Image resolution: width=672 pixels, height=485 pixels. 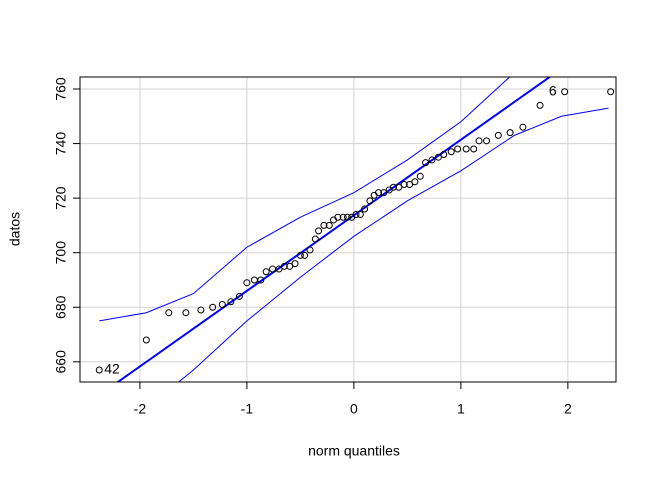 What do you see at coordinates (61, 362) in the screenshot?
I see `y-tick-label: 660` at bounding box center [61, 362].